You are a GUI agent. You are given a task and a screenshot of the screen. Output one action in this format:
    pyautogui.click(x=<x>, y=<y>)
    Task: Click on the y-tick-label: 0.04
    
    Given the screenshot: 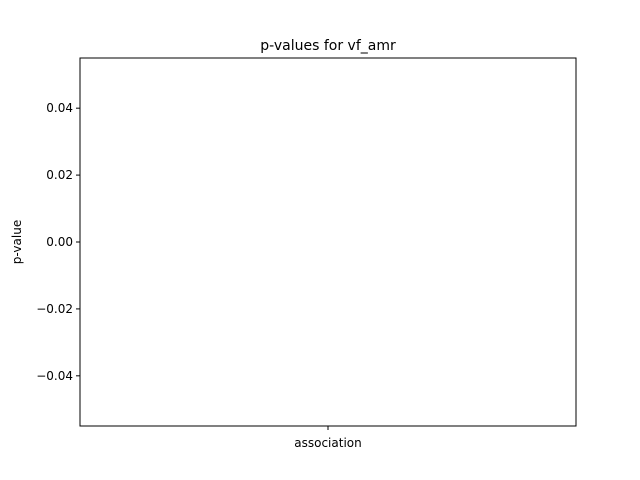 What is the action you would take?
    pyautogui.click(x=59, y=108)
    